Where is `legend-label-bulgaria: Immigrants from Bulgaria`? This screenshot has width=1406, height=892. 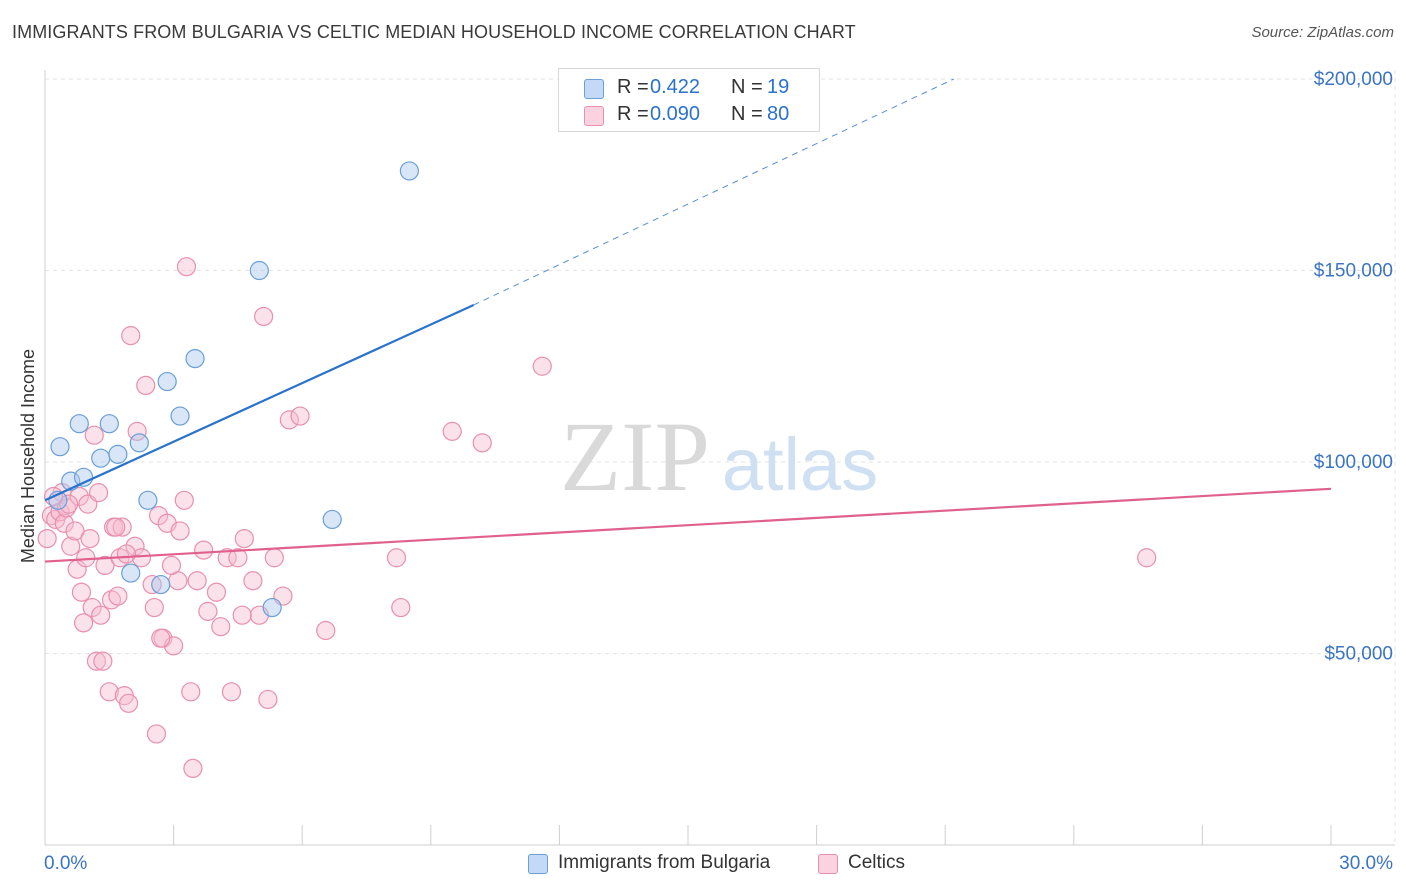
legend-label-bulgaria: Immigrants from Bulgaria is located at coordinates (664, 862).